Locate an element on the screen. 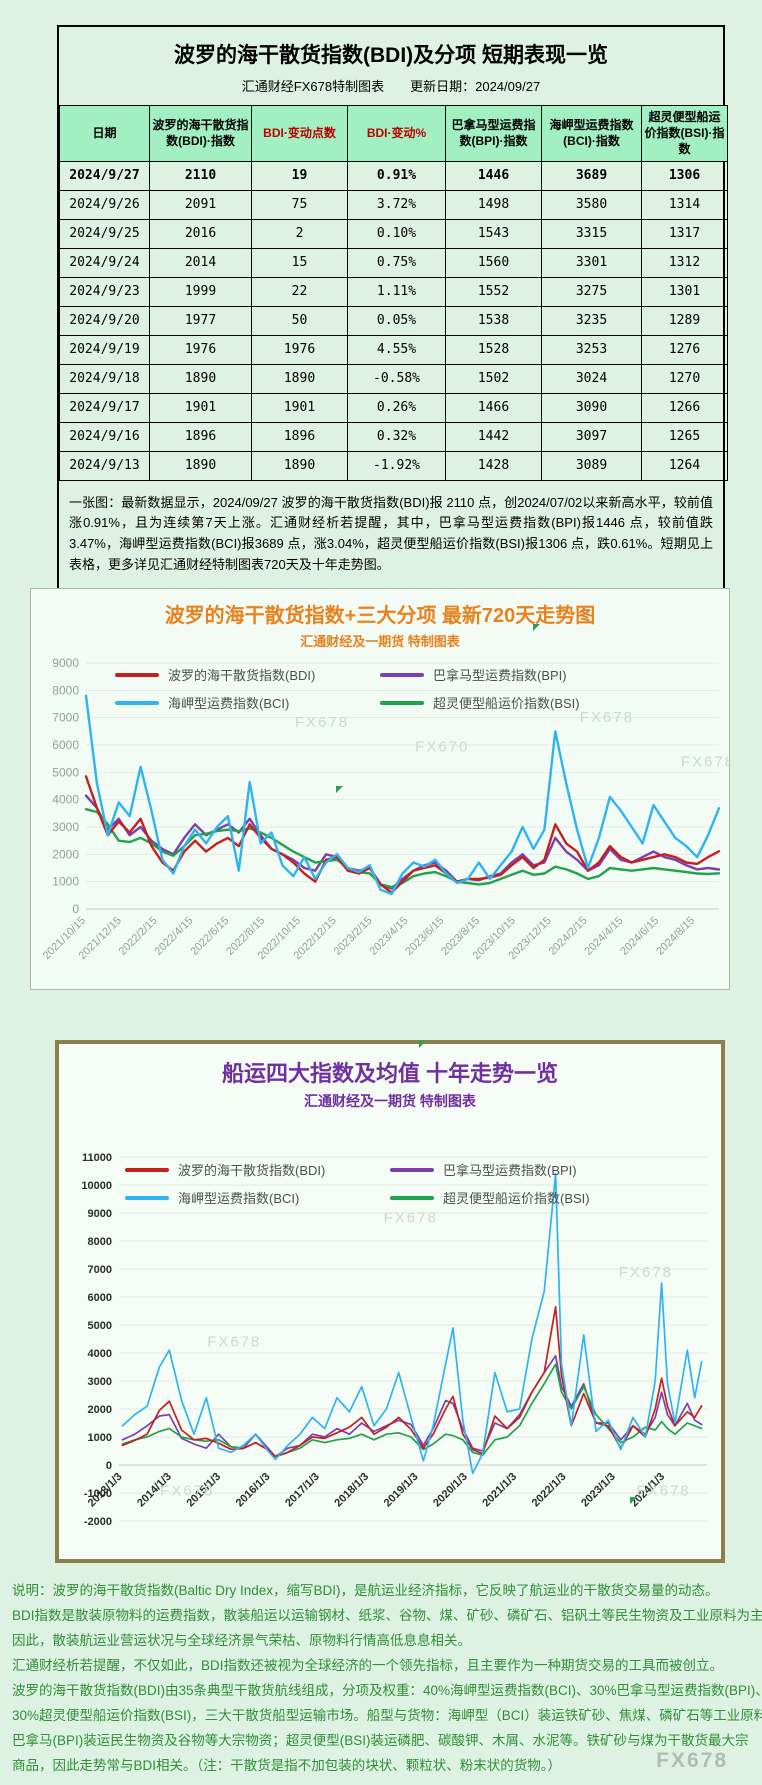  col-header-date: 日期 is located at coordinates (104, 133).